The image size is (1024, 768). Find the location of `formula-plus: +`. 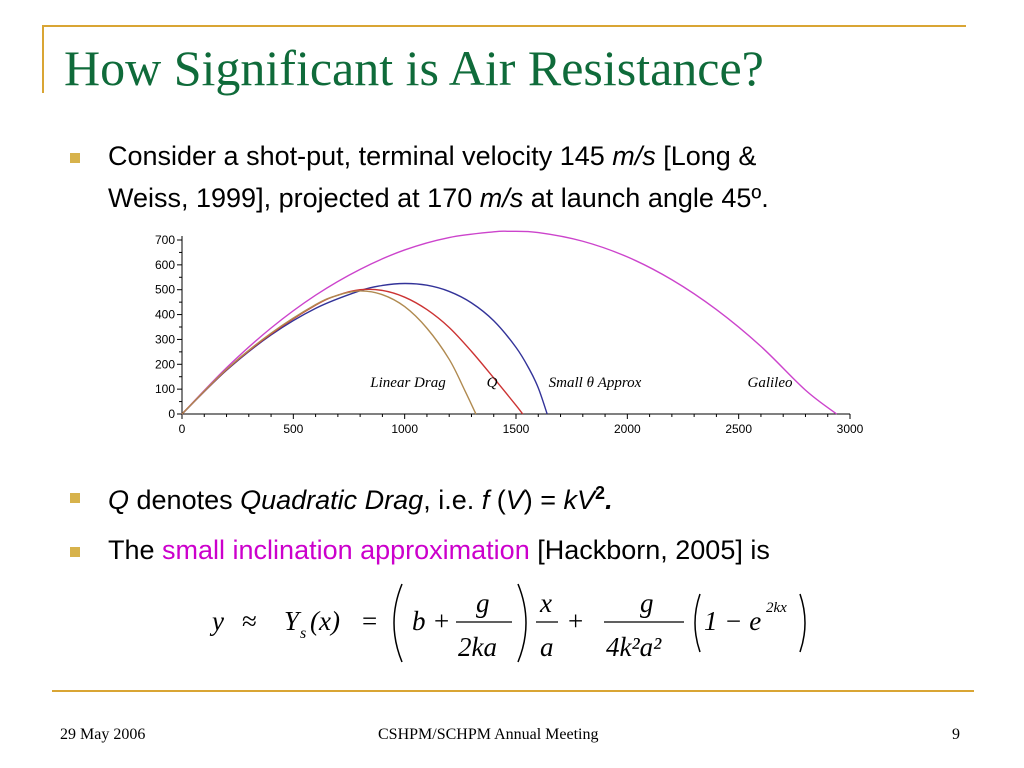

formula-plus: + is located at coordinates (575, 621).